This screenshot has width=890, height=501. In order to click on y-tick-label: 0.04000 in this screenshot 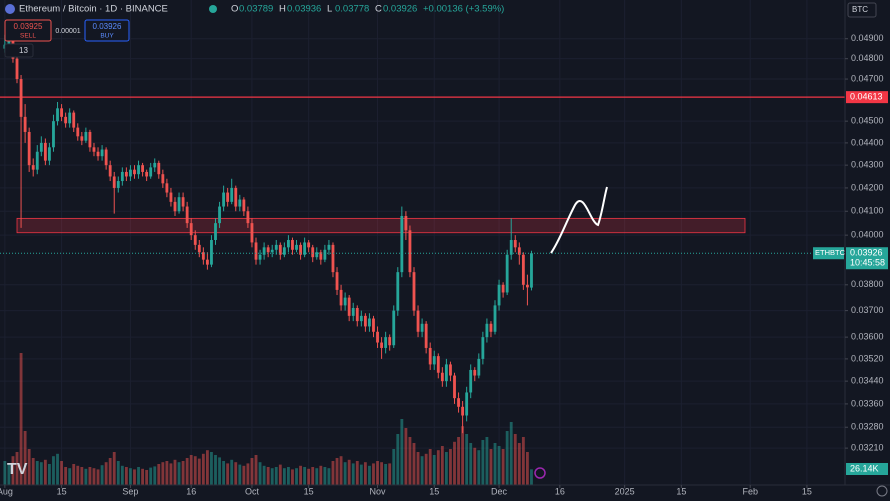, I will do `click(867, 235)`.